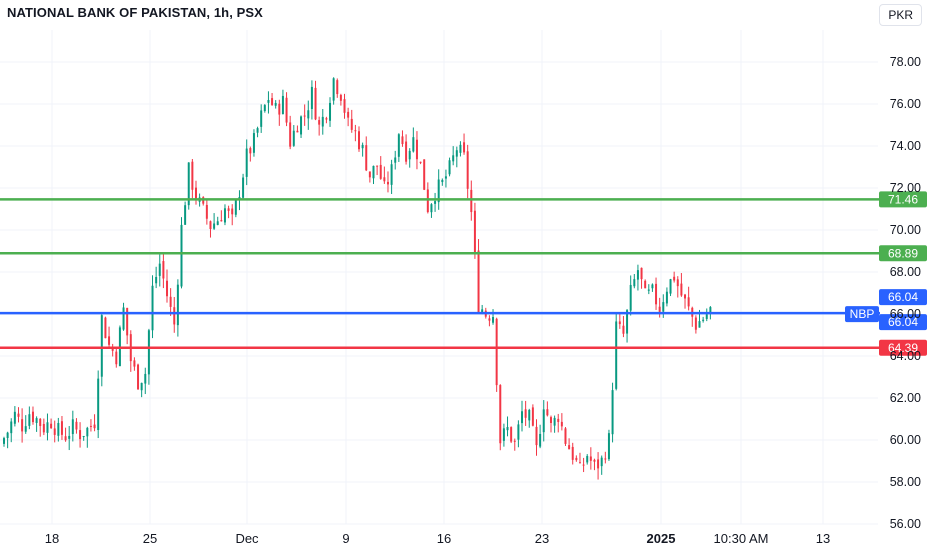  I want to click on y-tick-label: 78.00, so click(905, 62).